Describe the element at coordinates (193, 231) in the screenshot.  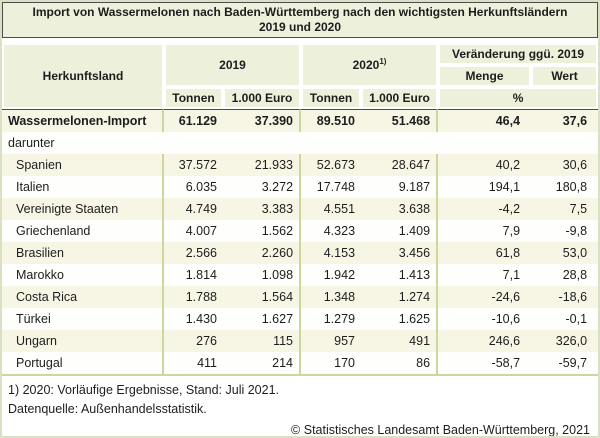
I see `value-tonnen-2019: 4.007` at that location.